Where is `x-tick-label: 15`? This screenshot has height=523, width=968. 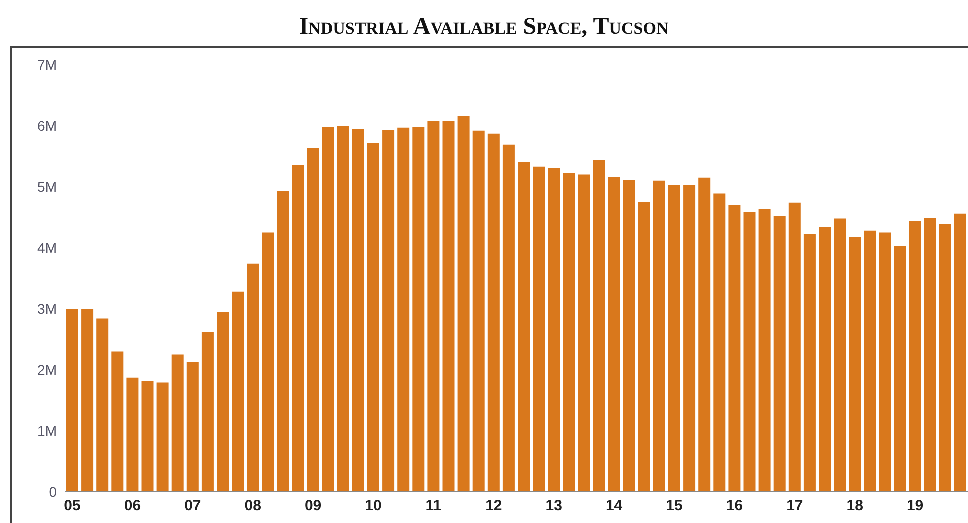 x-tick-label: 15 is located at coordinates (674, 506).